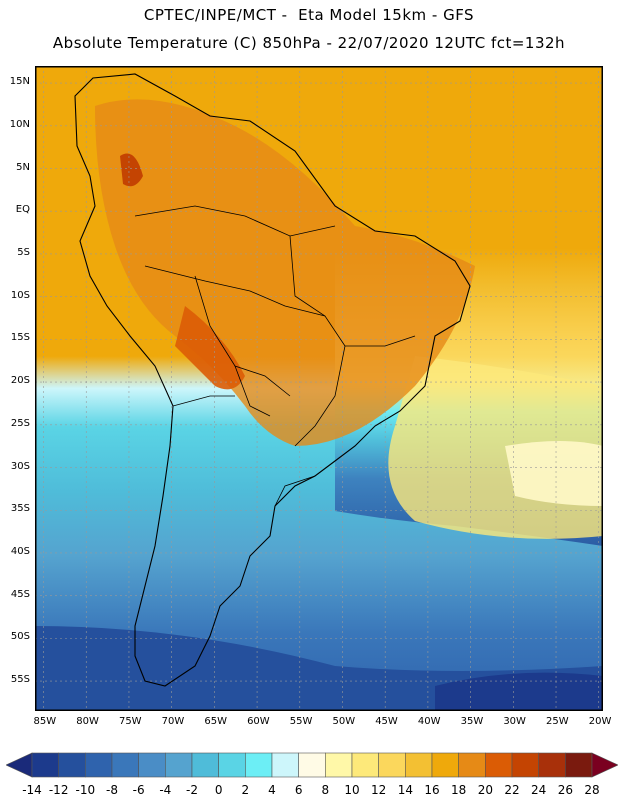  What do you see at coordinates (130, 721) in the screenshot?
I see `lon-tick-label: 75W` at bounding box center [130, 721].